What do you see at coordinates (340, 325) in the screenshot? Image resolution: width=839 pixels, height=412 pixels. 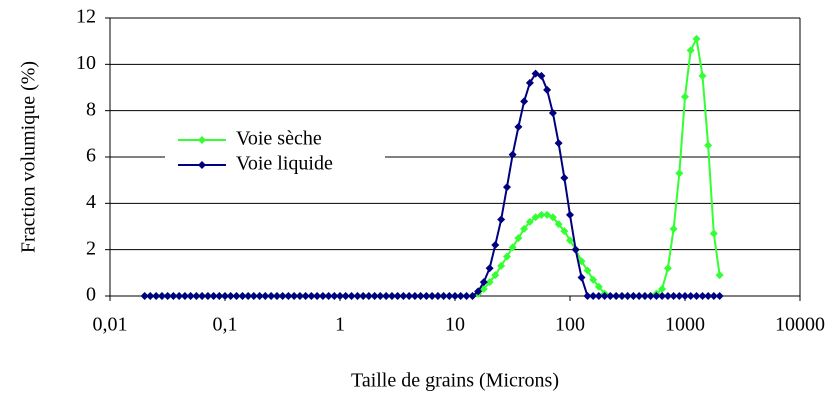 I see `x-tick-label: 1` at bounding box center [340, 325].